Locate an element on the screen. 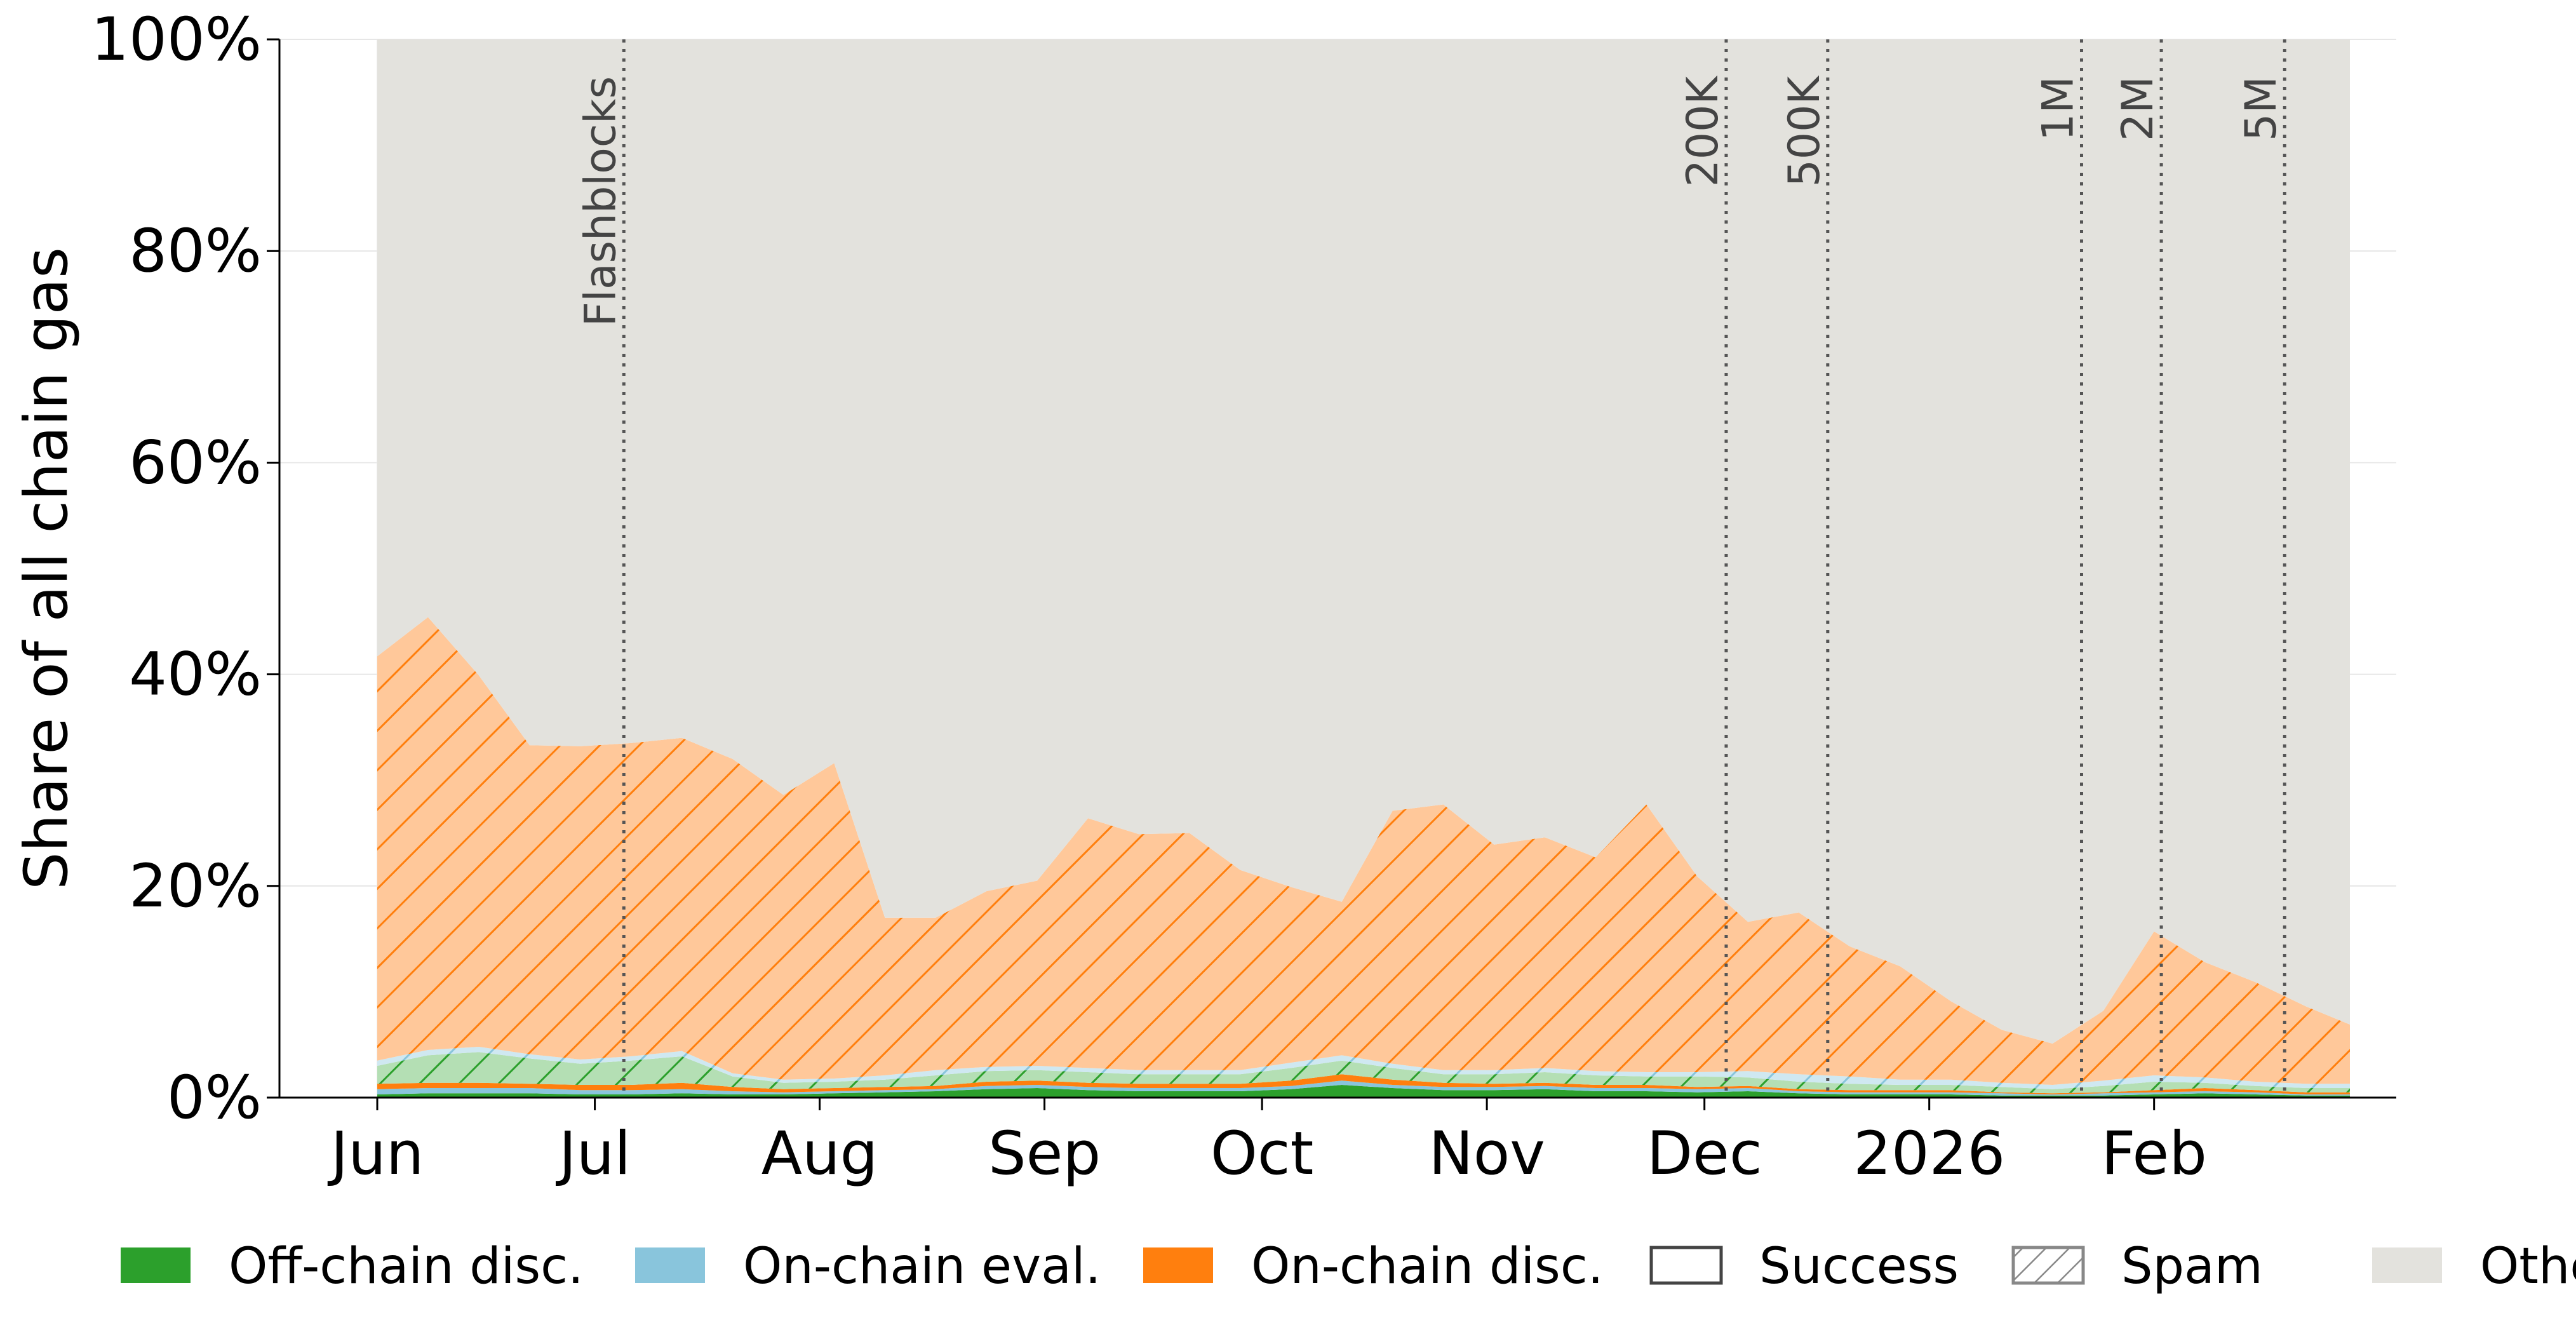  x-tick-label: Nov is located at coordinates (1486, 1153).